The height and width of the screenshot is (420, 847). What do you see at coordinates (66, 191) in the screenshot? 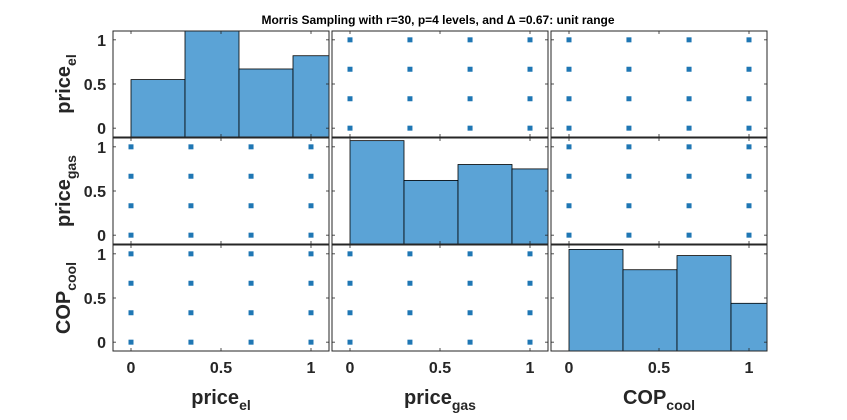
I see `y-axis-label-1: pricegas` at bounding box center [66, 191].